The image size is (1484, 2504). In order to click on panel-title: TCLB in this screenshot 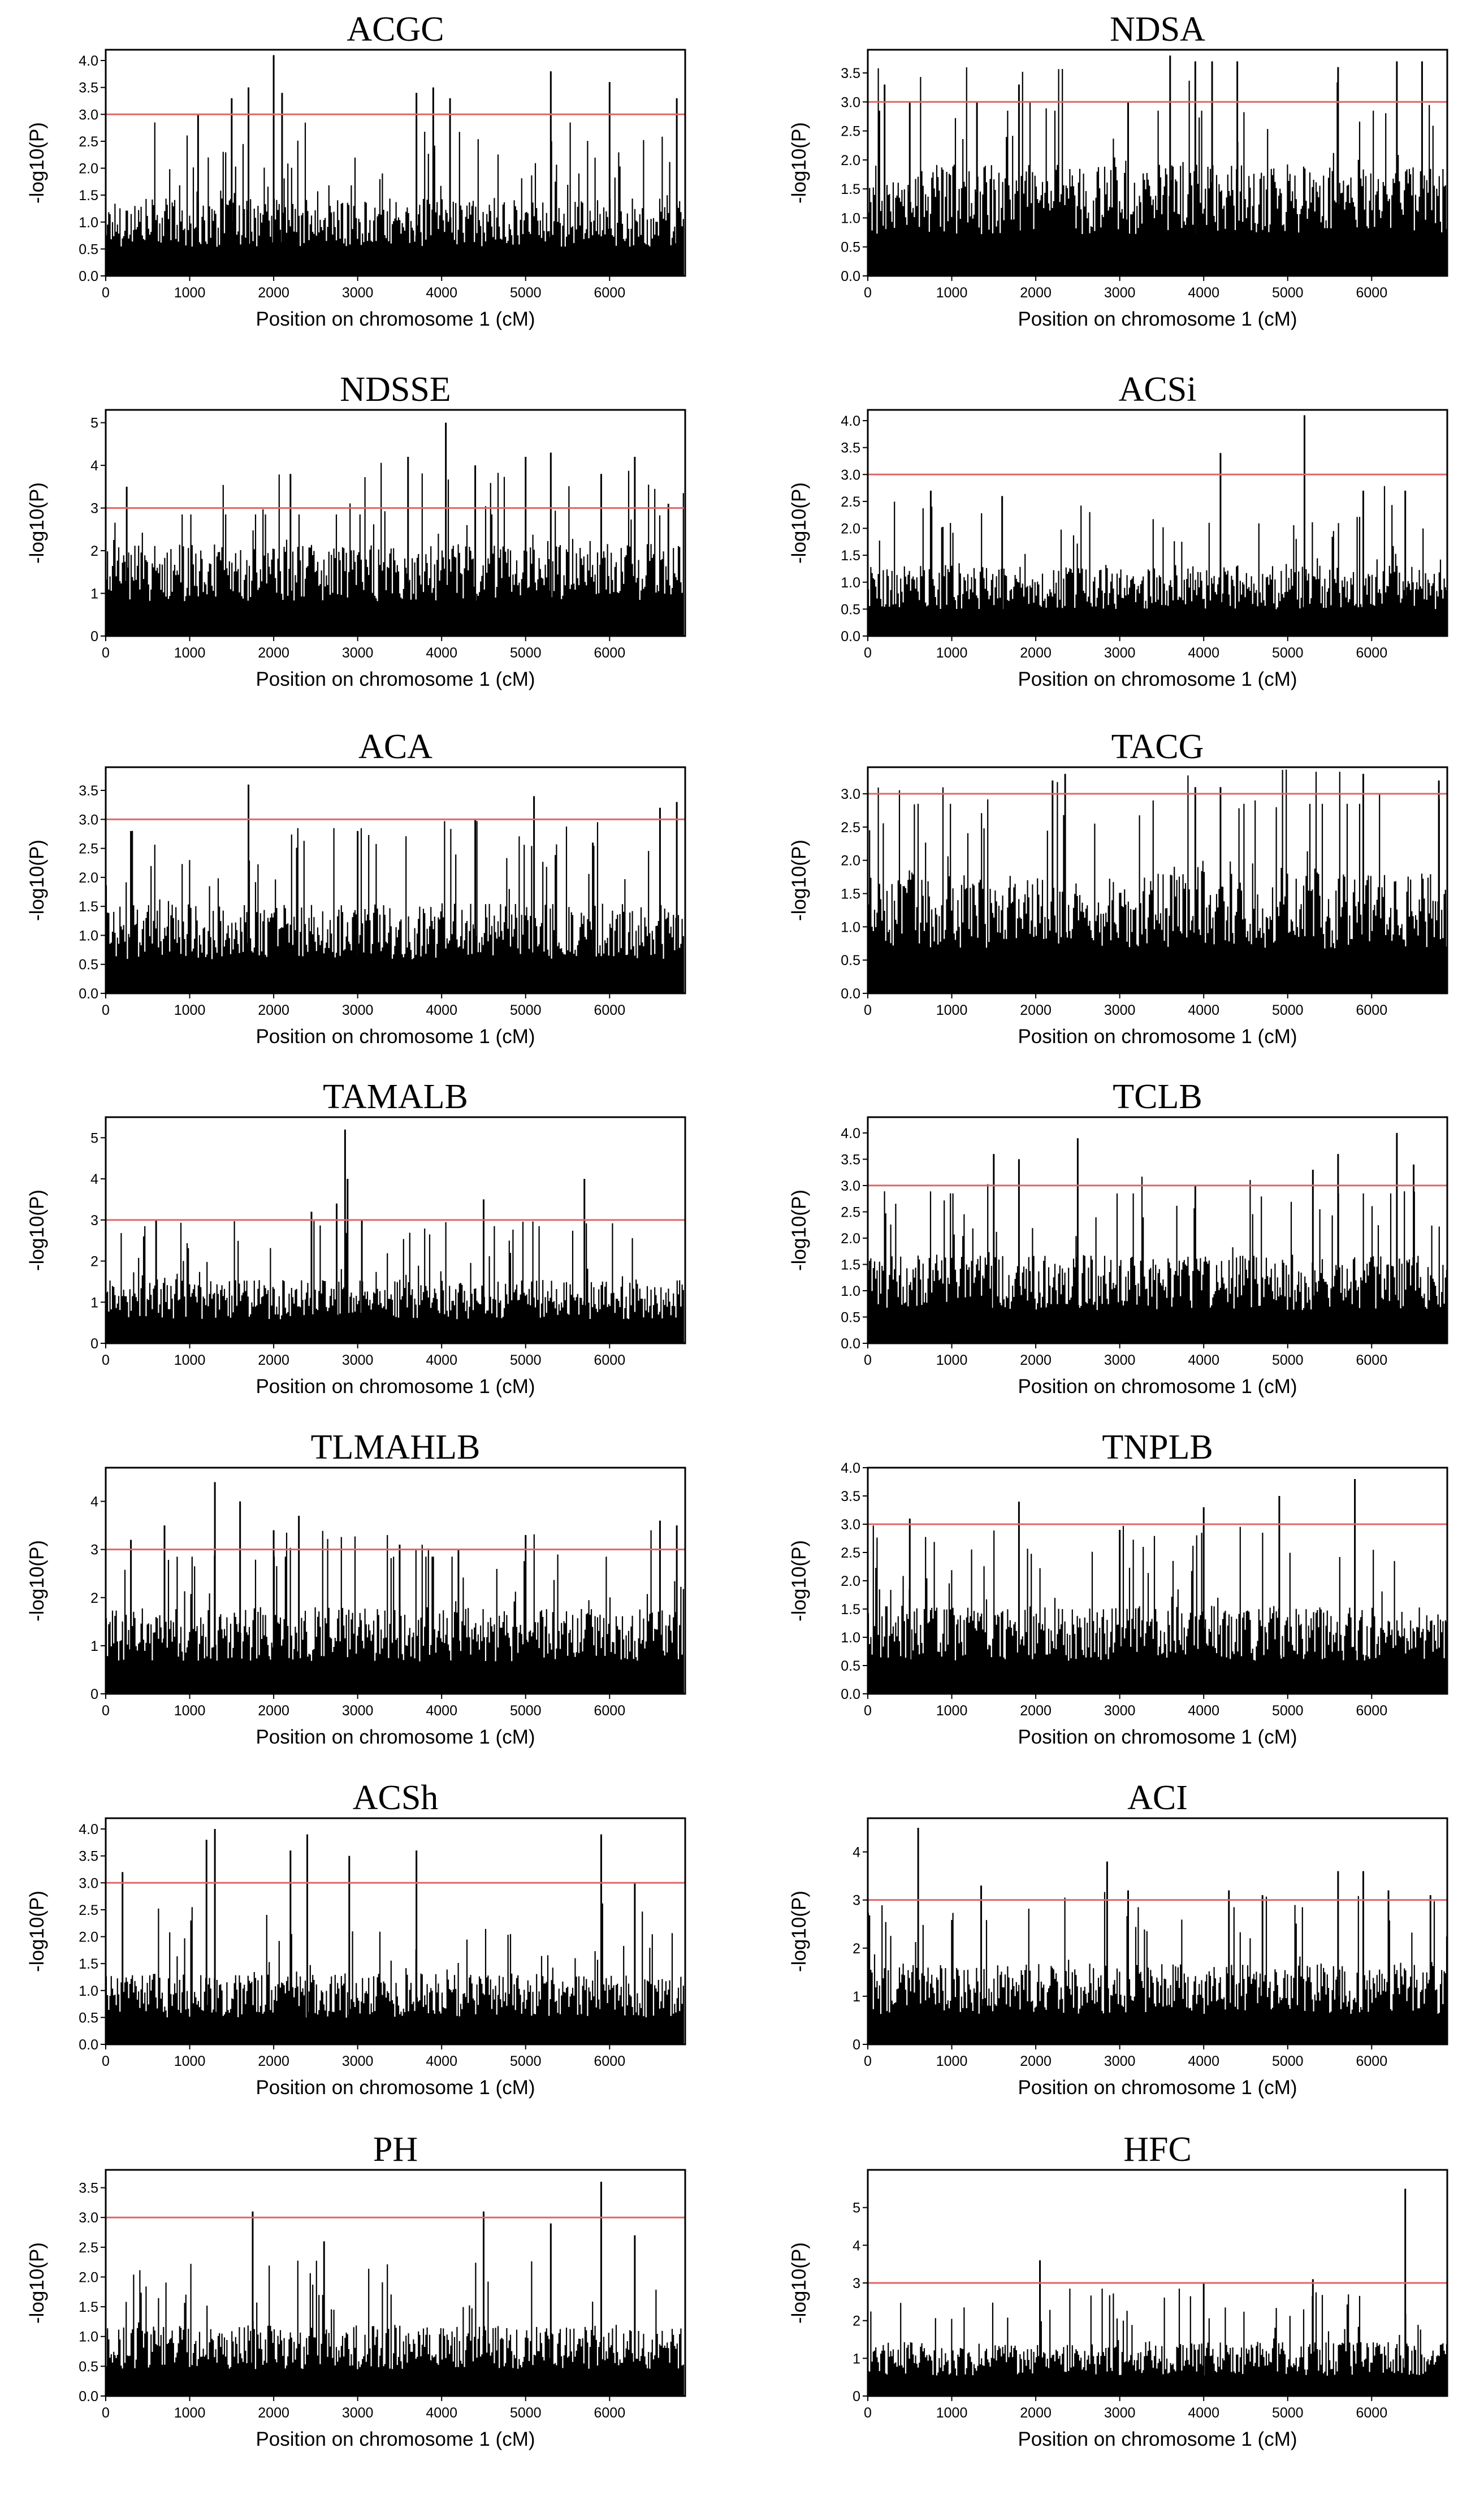, I will do `click(1157, 1097)`.